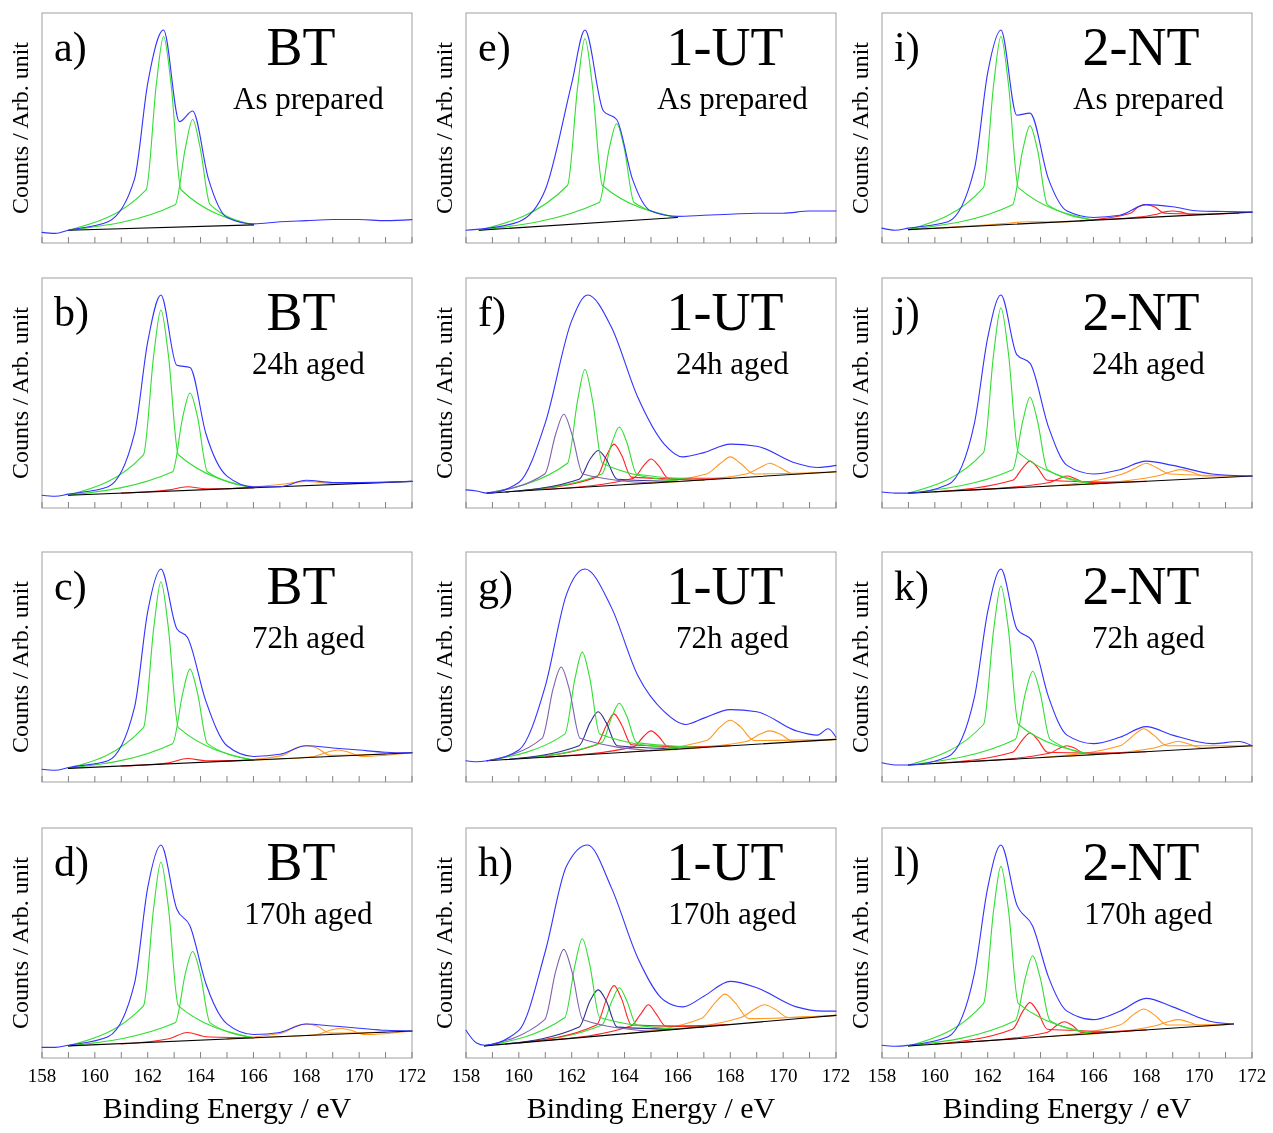  I want to click on annotation: h), so click(495, 862).